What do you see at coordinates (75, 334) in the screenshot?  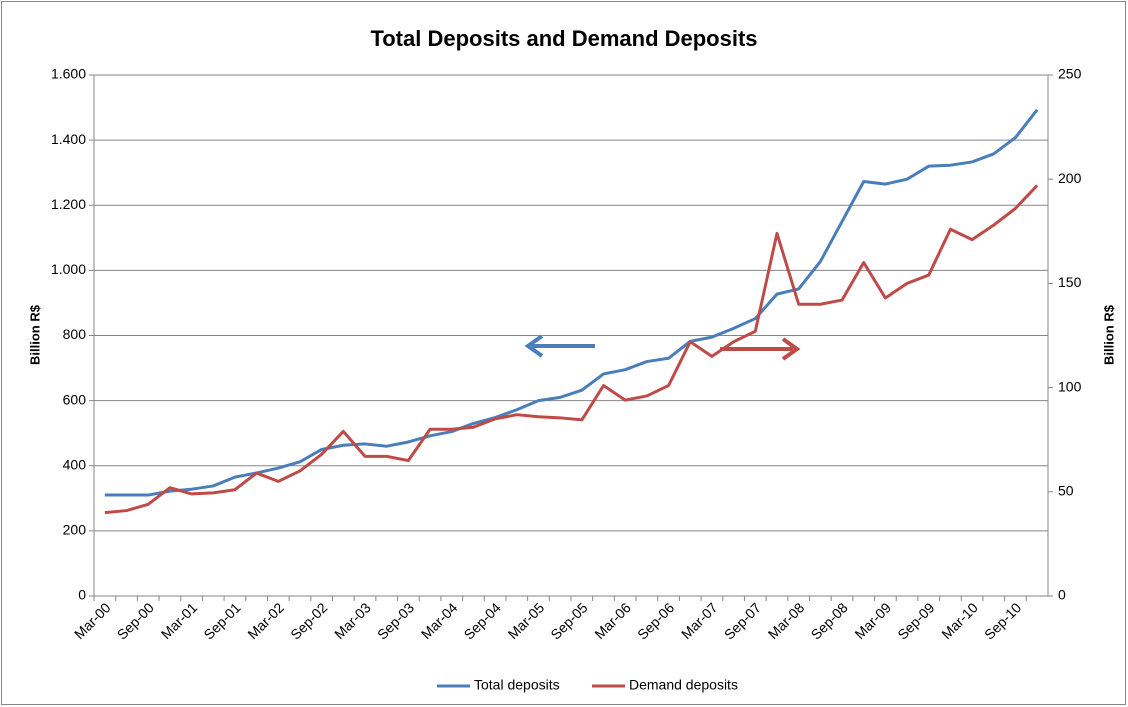 I see `y-tick-label: 800` at bounding box center [75, 334].